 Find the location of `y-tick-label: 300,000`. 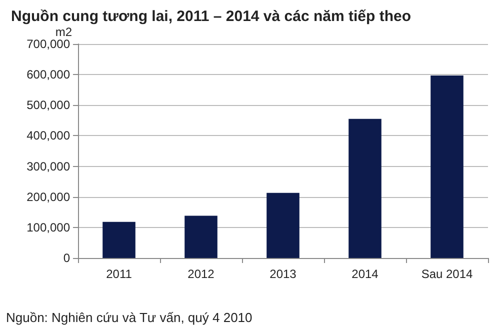

y-tick-label: 300,000 is located at coordinates (48, 166).